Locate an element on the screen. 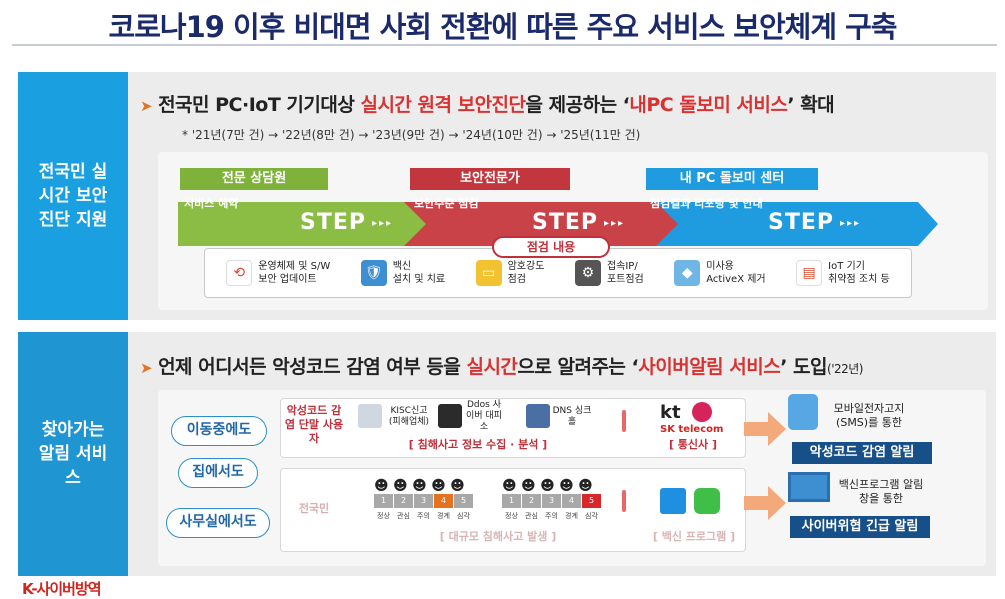 The width and height of the screenshot is (1005, 599). page-title: 코로나19 이후 비대면 사회 전환에 따른 주요 서비스 보안체계 구축 is located at coordinates (503, 27).